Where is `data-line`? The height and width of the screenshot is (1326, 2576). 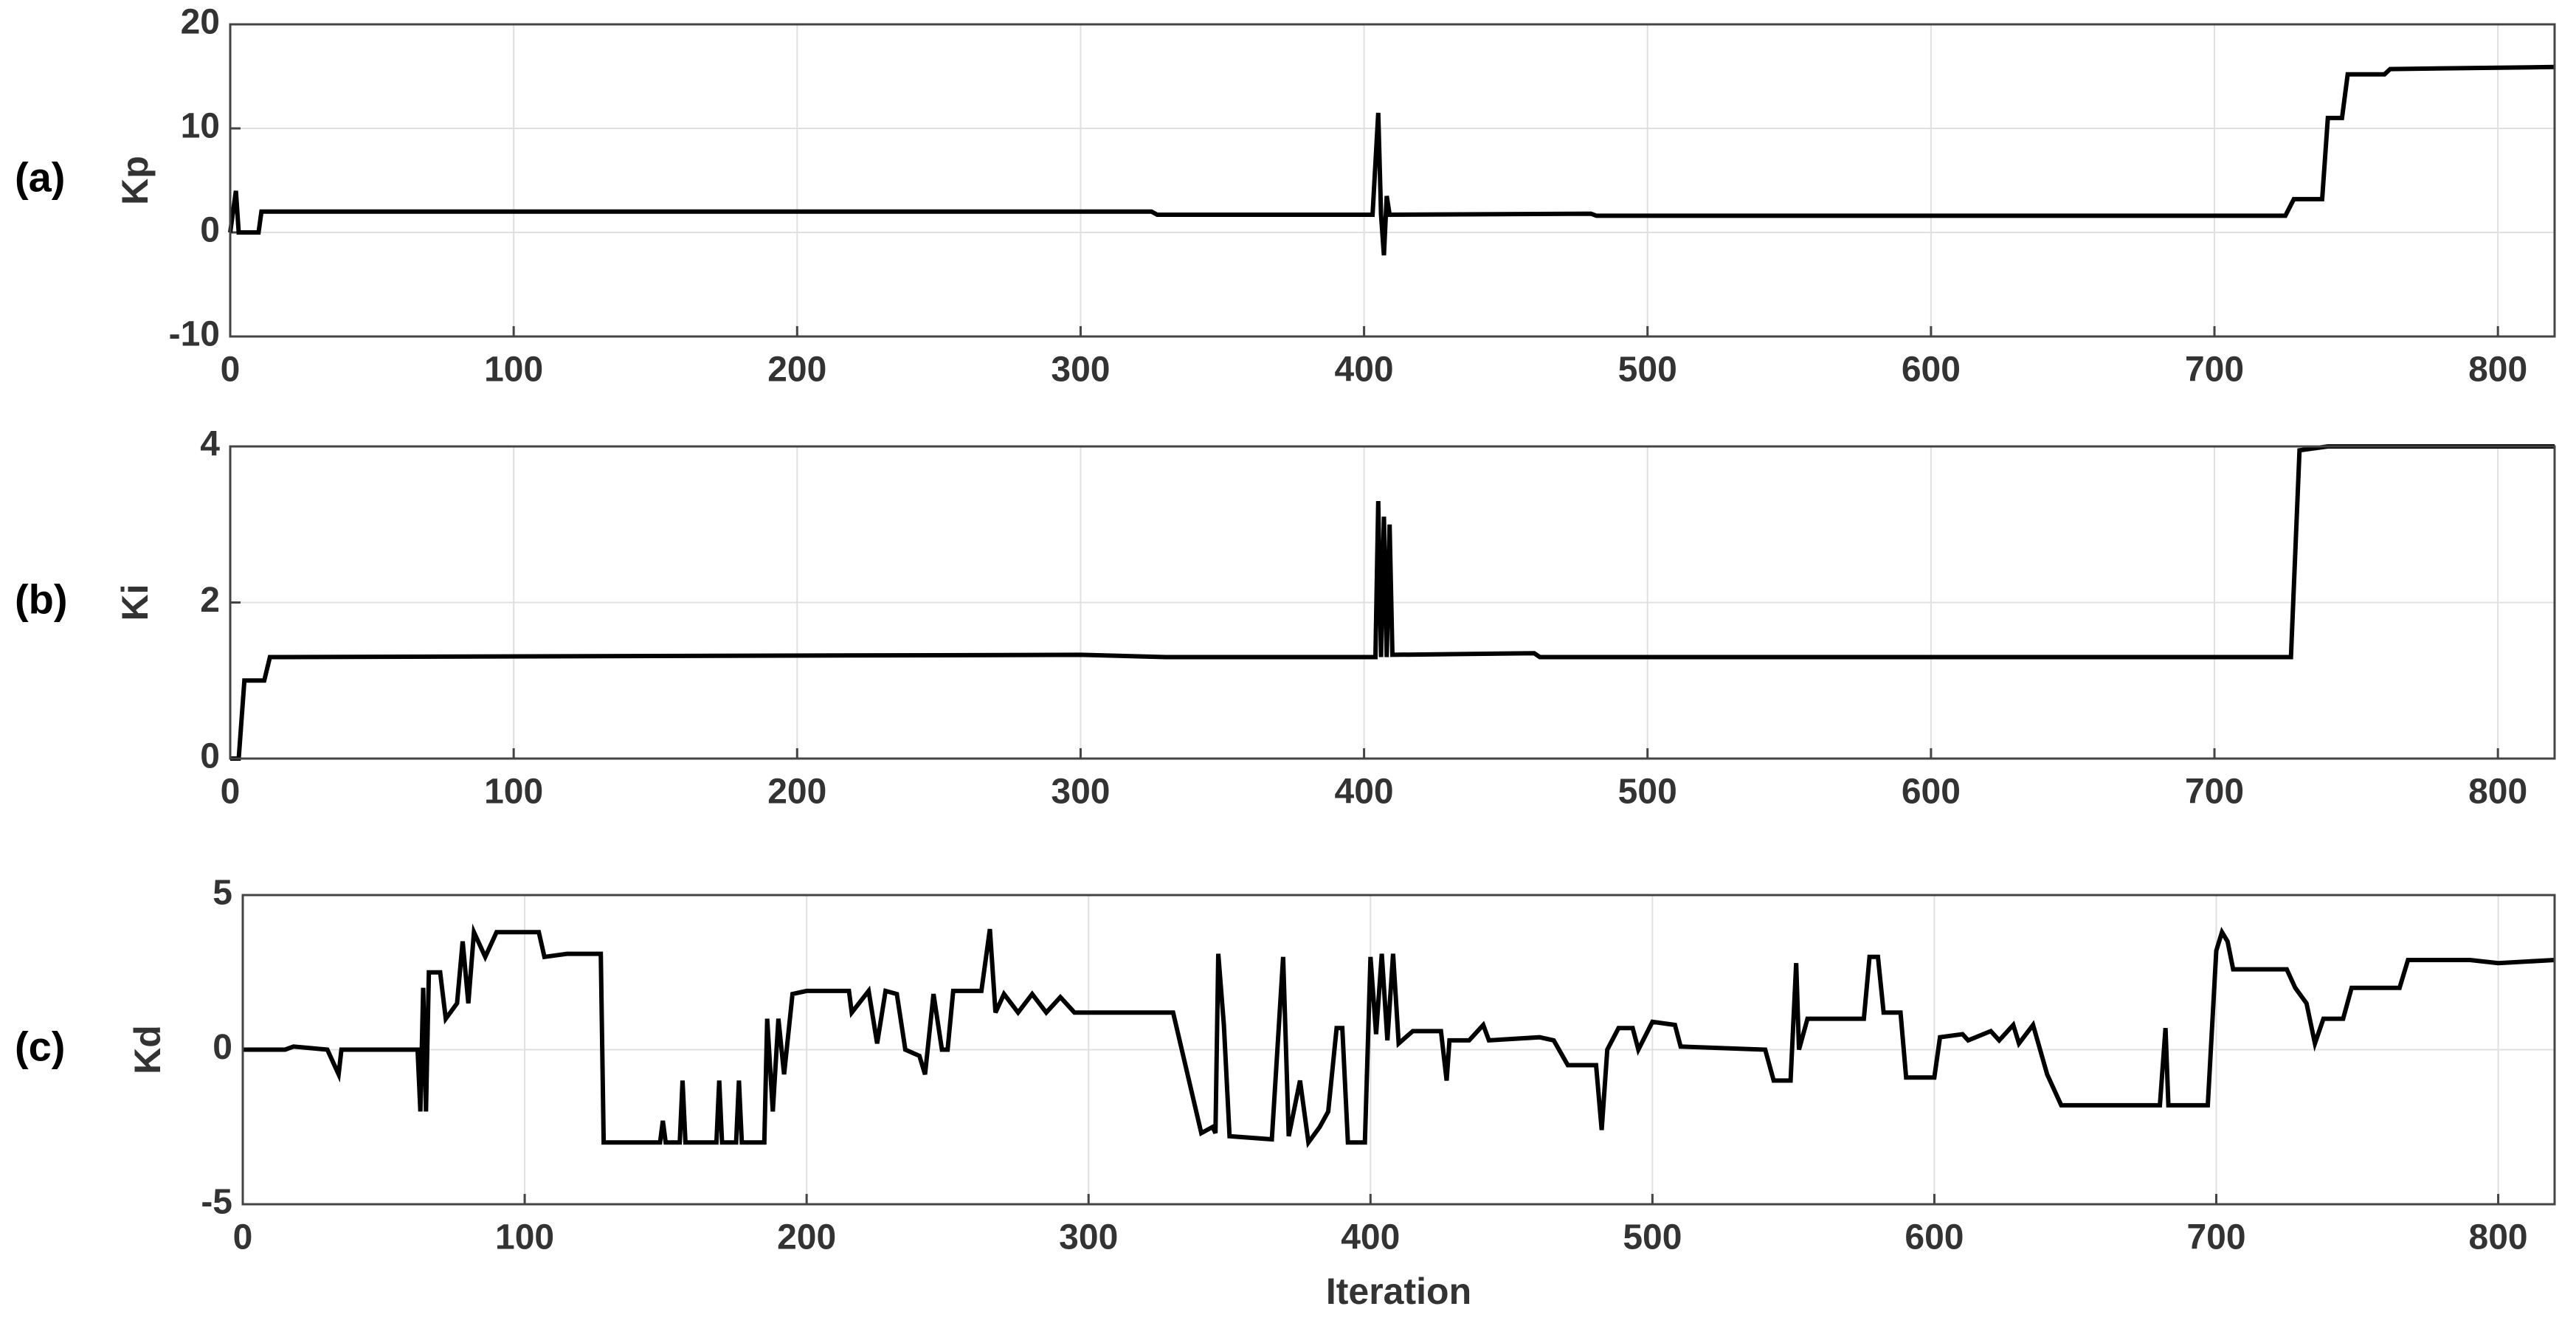
data-line is located at coordinates (1391, 160).